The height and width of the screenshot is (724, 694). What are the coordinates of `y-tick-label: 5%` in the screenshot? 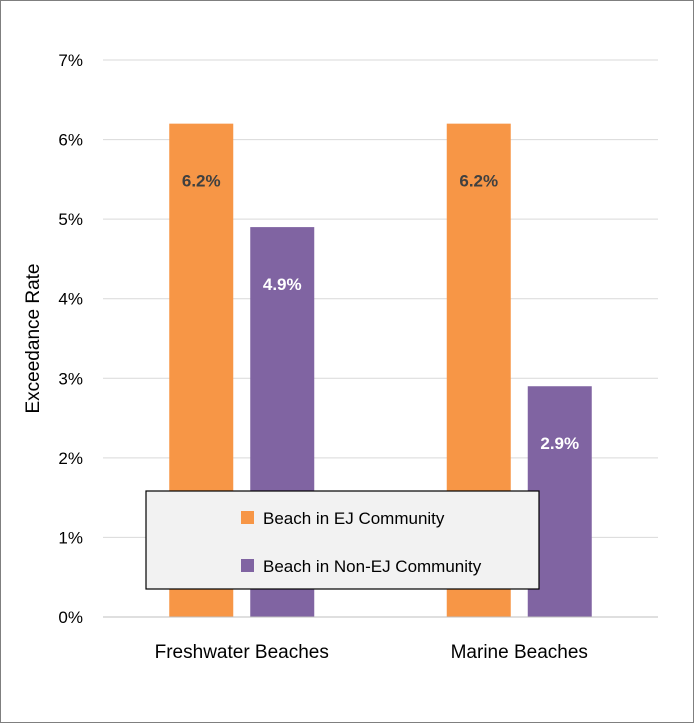 It's located at (70, 219).